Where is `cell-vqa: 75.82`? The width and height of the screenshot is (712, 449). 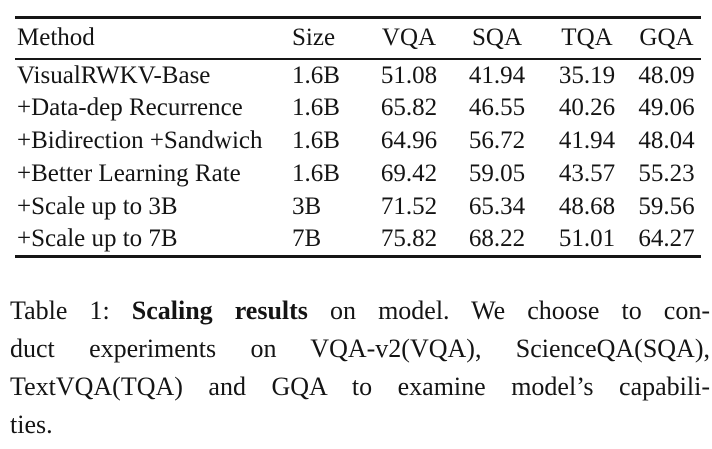 cell-vqa: 75.82 is located at coordinates (409, 239).